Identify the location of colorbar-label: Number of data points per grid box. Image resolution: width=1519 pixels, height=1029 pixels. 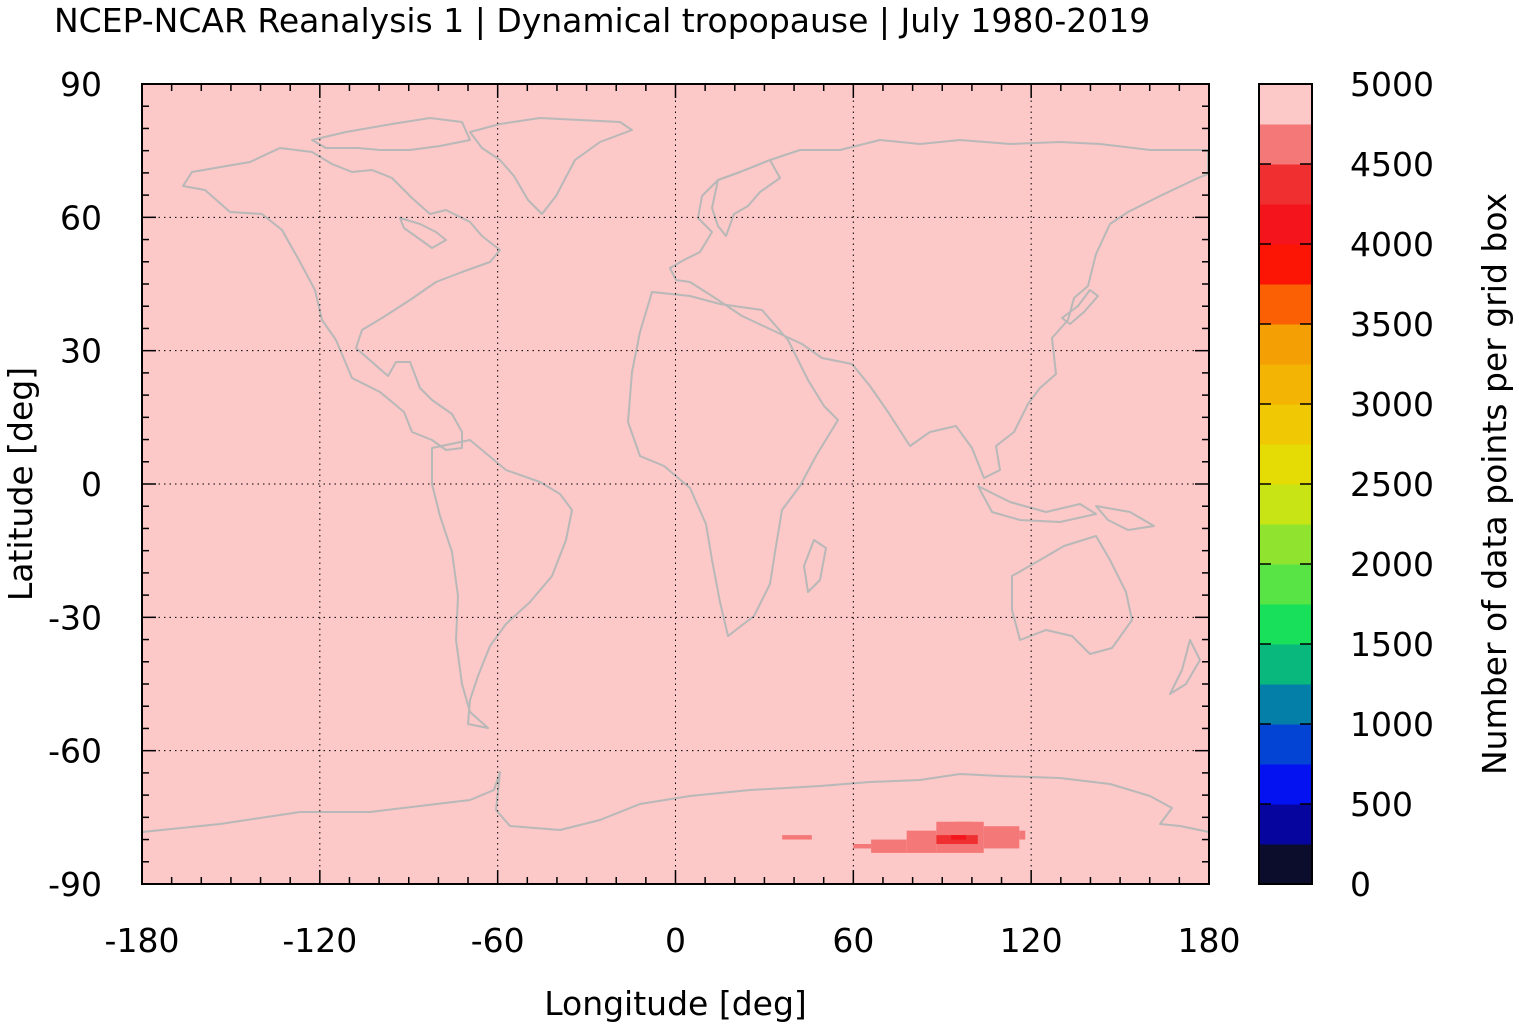
(1494, 484).